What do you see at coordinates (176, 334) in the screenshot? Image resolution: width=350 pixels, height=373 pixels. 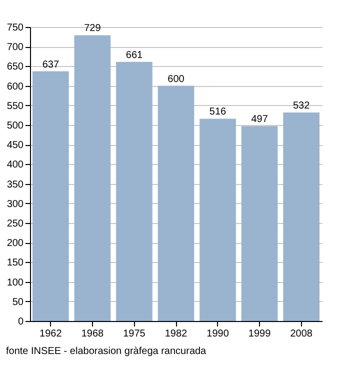 I see `x-tick-label: 1982` at bounding box center [176, 334].